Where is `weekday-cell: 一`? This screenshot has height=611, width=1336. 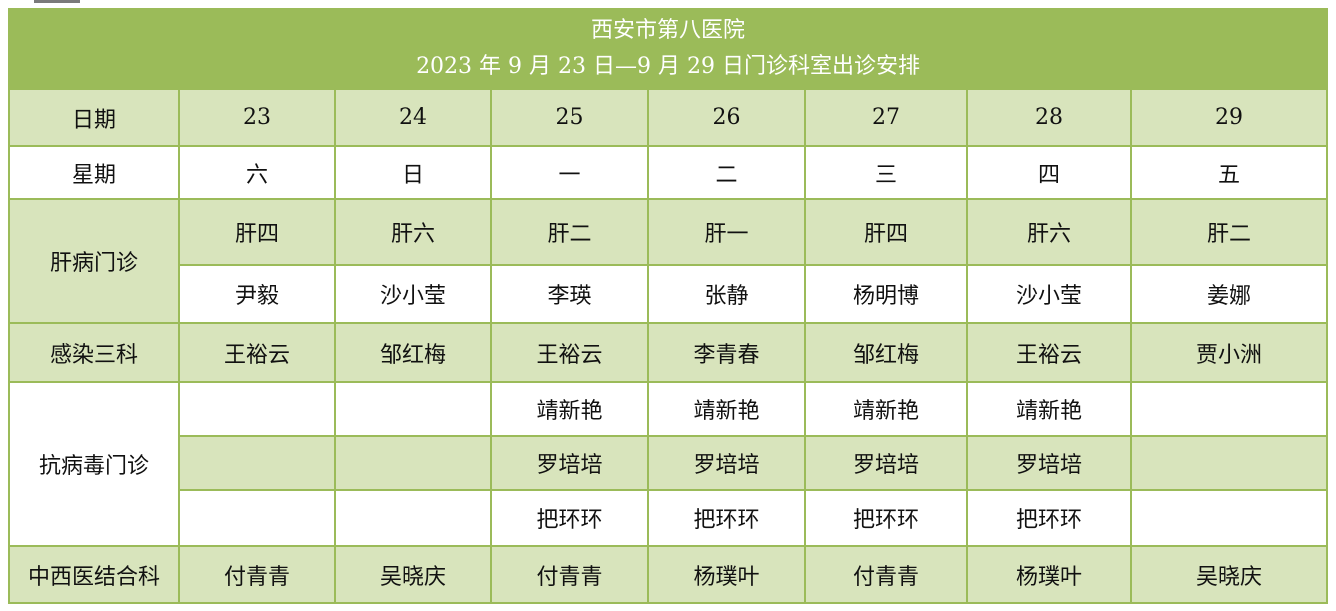
weekday-cell: 一 is located at coordinates (569, 172).